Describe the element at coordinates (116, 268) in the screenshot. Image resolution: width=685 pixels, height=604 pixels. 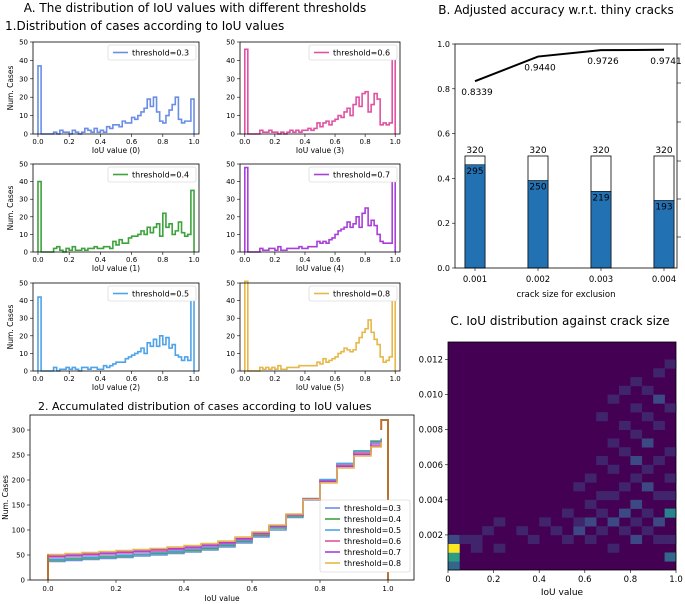
I see `x-axis-label: IoU value (1)` at that location.